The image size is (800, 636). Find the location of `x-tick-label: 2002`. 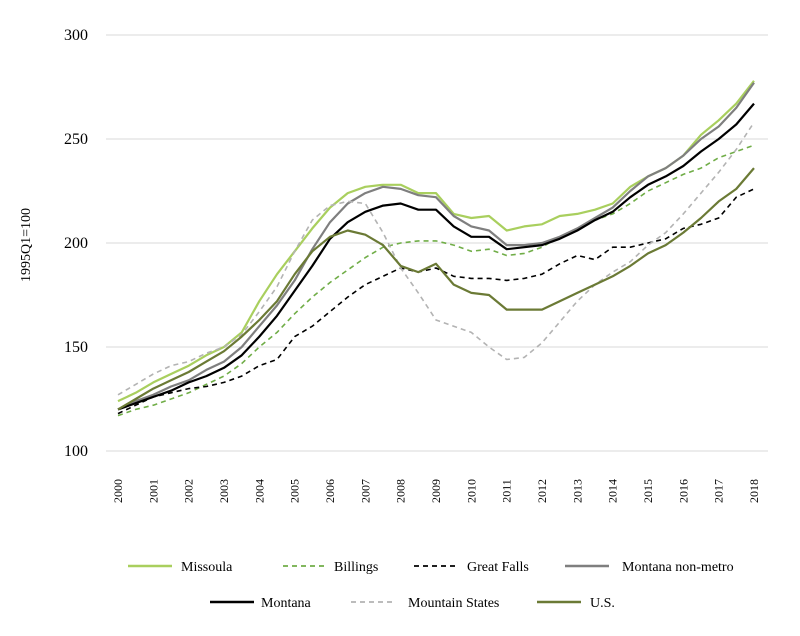

x-tick-label: 2002 is located at coordinates (189, 491).